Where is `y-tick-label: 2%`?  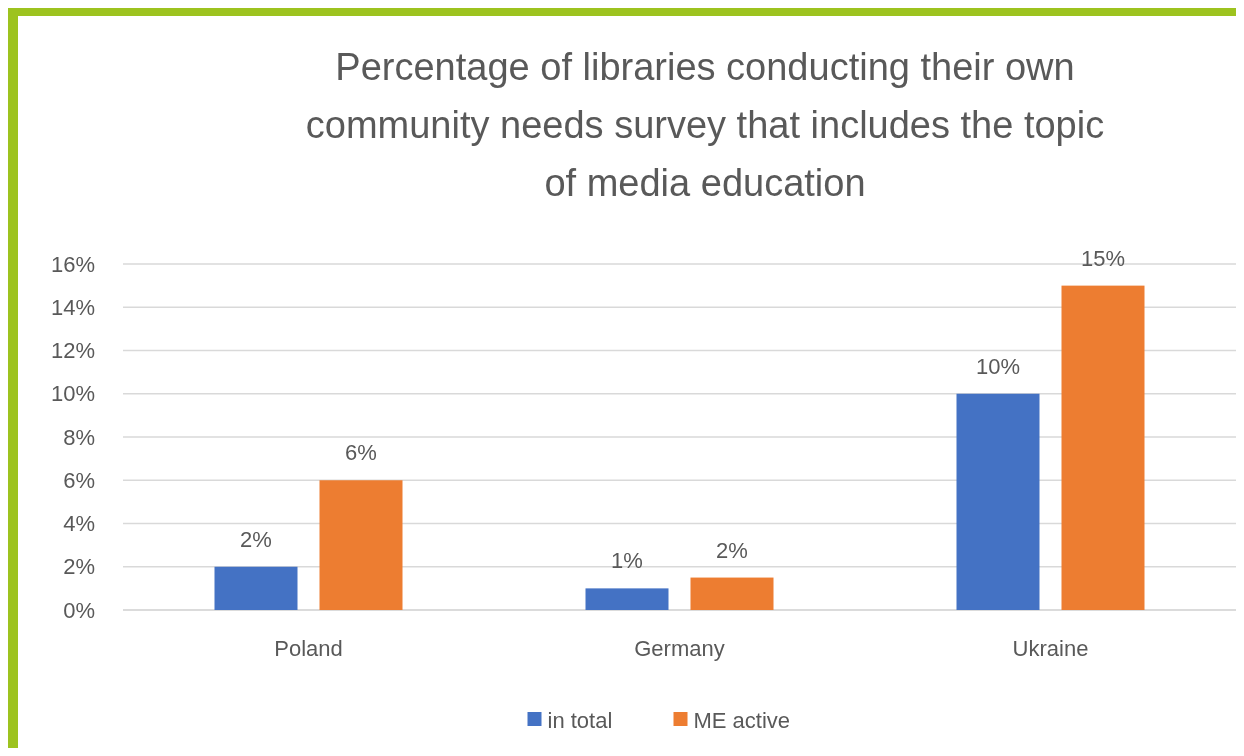 y-tick-label: 2% is located at coordinates (79, 567).